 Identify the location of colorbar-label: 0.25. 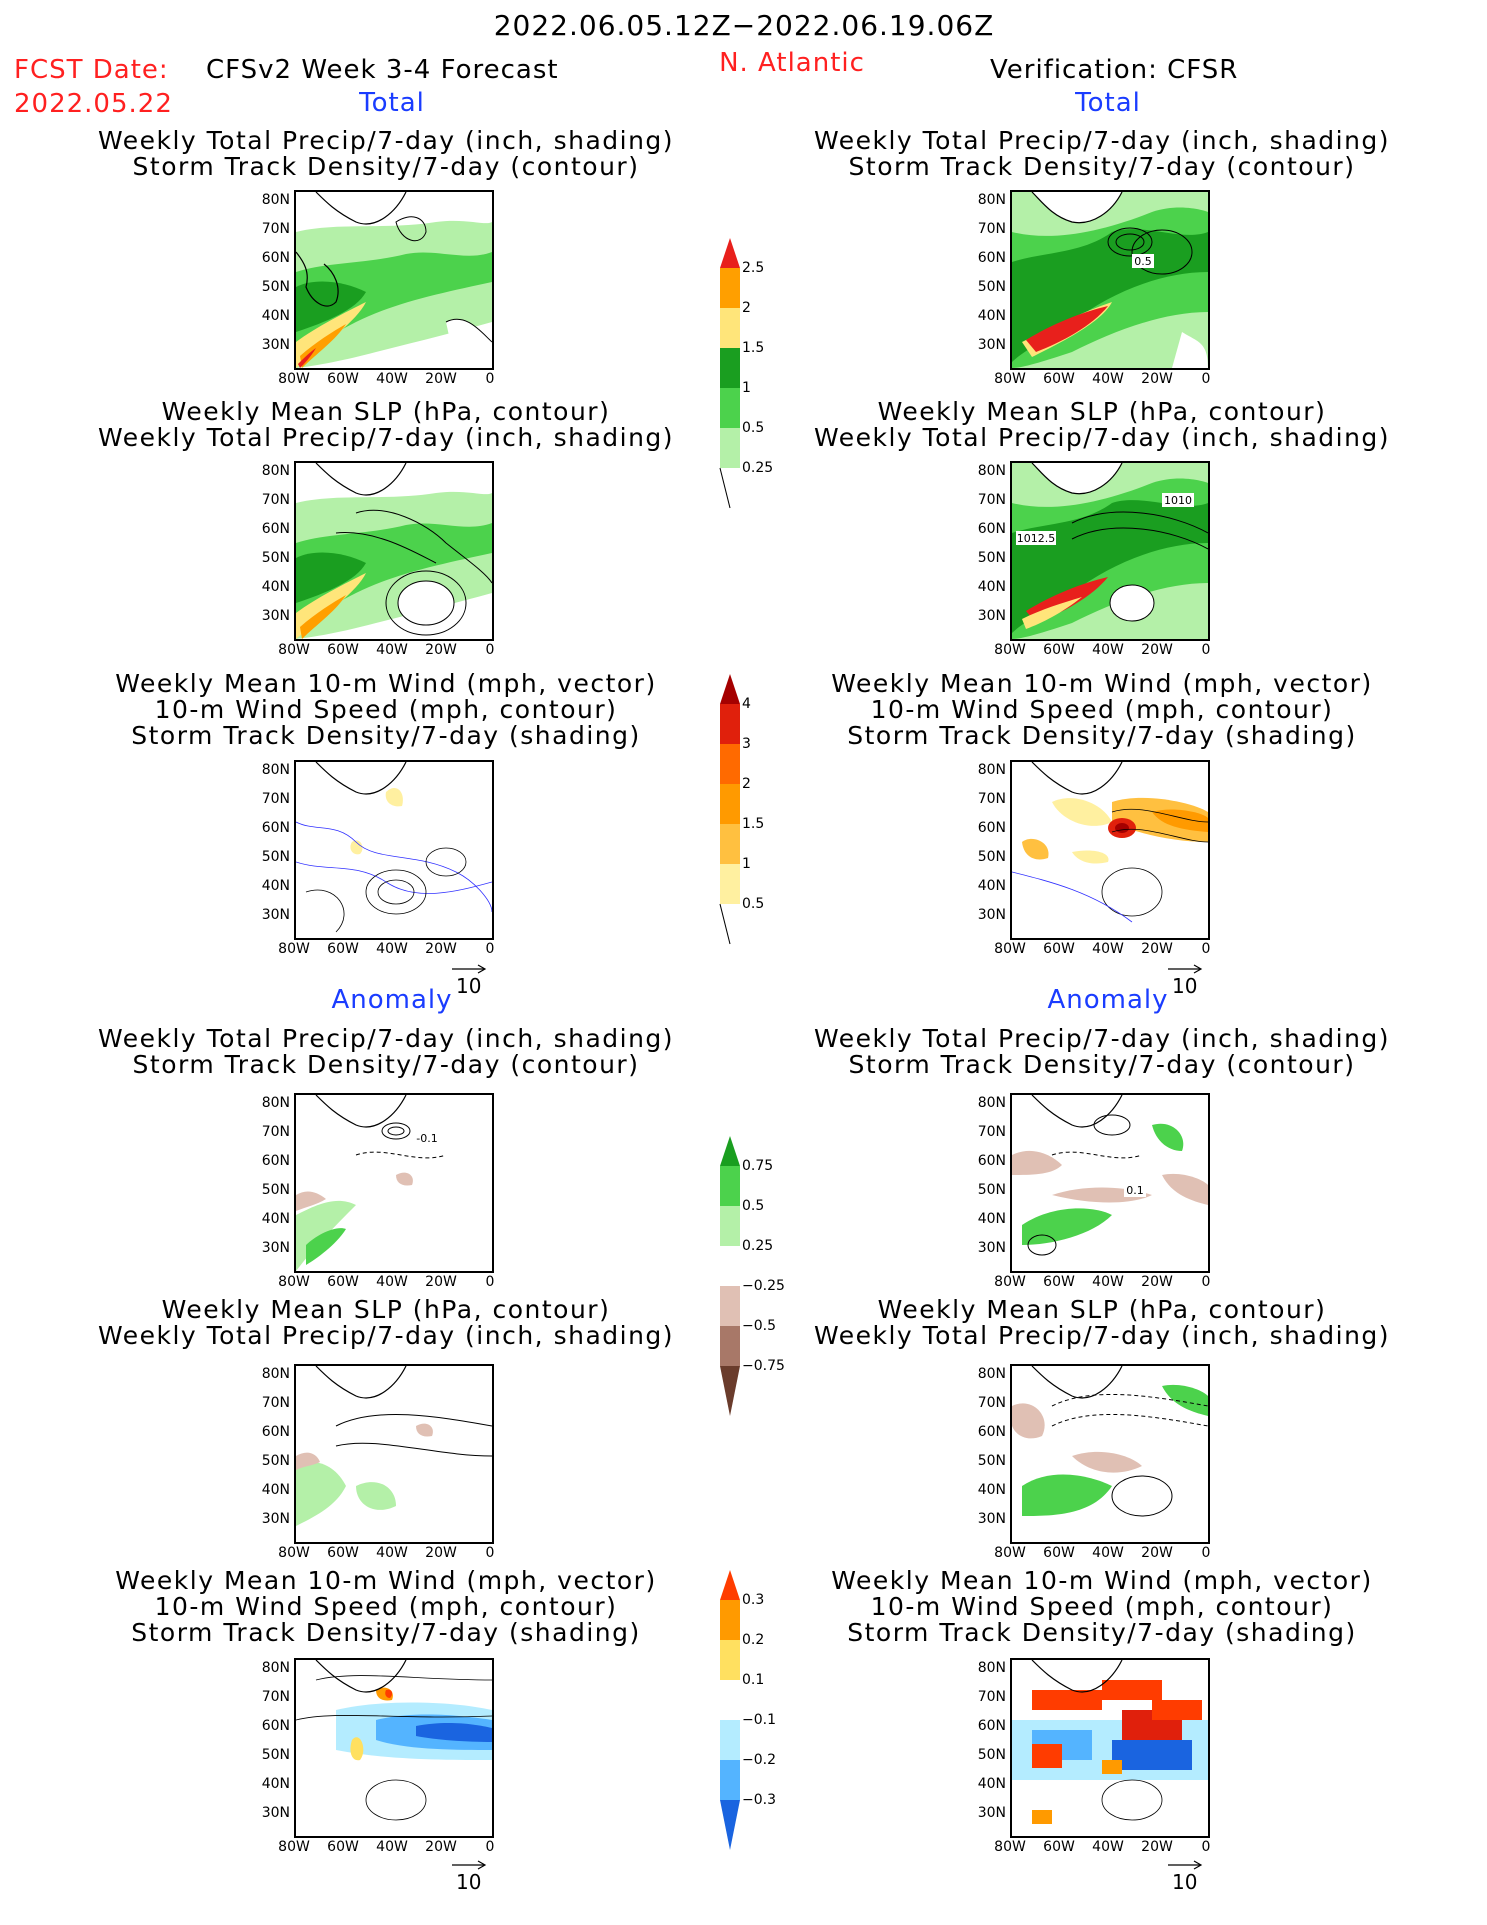
(758, 1246).